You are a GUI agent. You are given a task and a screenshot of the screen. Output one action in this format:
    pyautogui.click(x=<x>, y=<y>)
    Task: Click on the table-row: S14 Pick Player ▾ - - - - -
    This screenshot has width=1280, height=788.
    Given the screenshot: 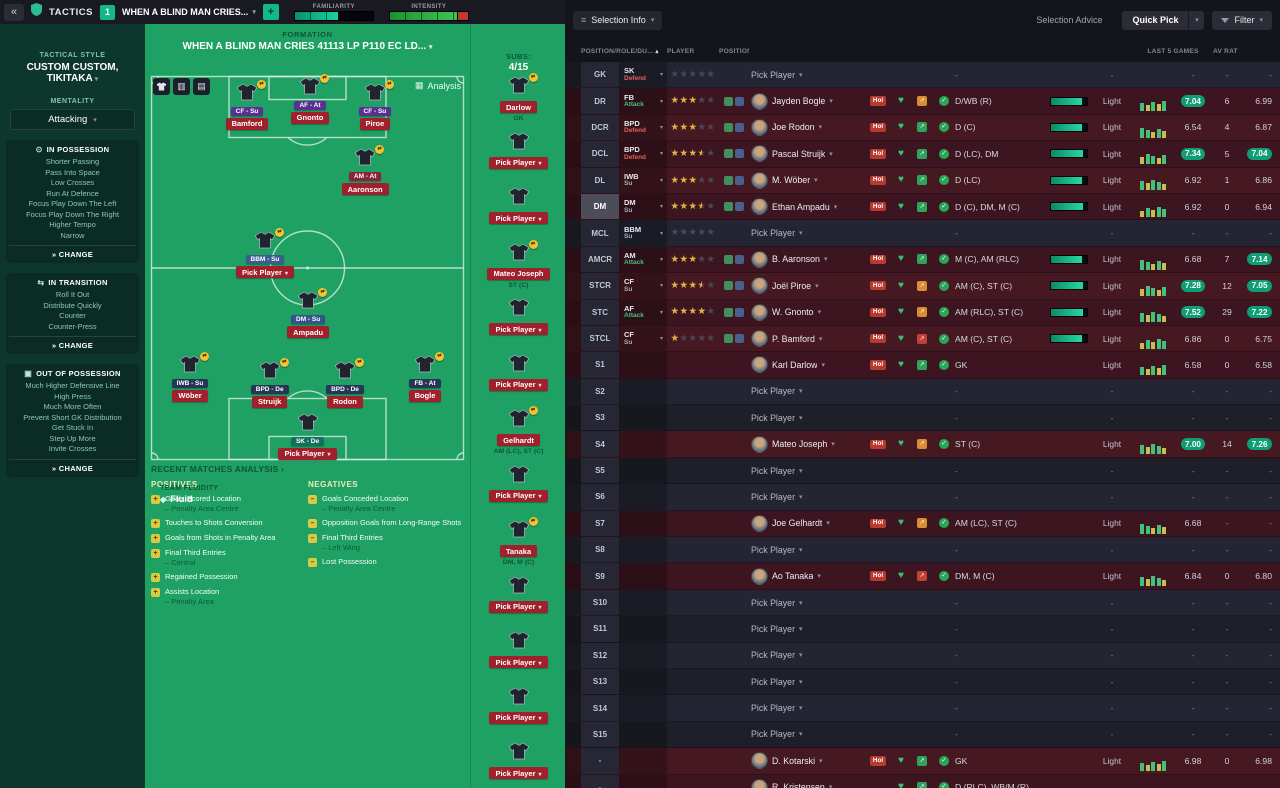 What is the action you would take?
    pyautogui.click(x=922, y=708)
    